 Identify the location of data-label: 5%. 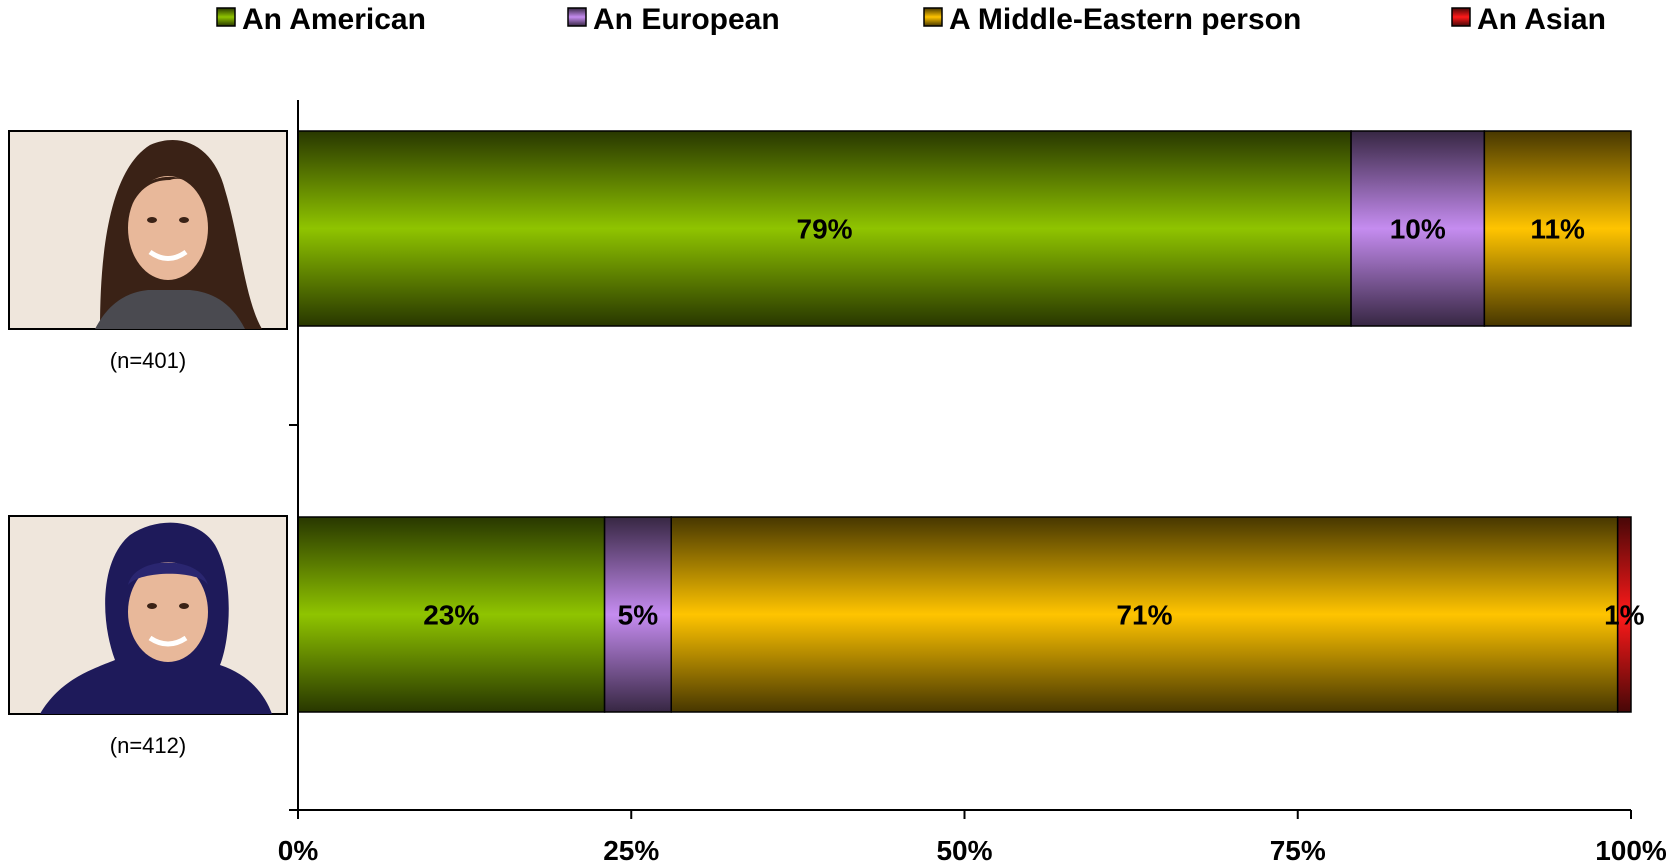
(638, 615).